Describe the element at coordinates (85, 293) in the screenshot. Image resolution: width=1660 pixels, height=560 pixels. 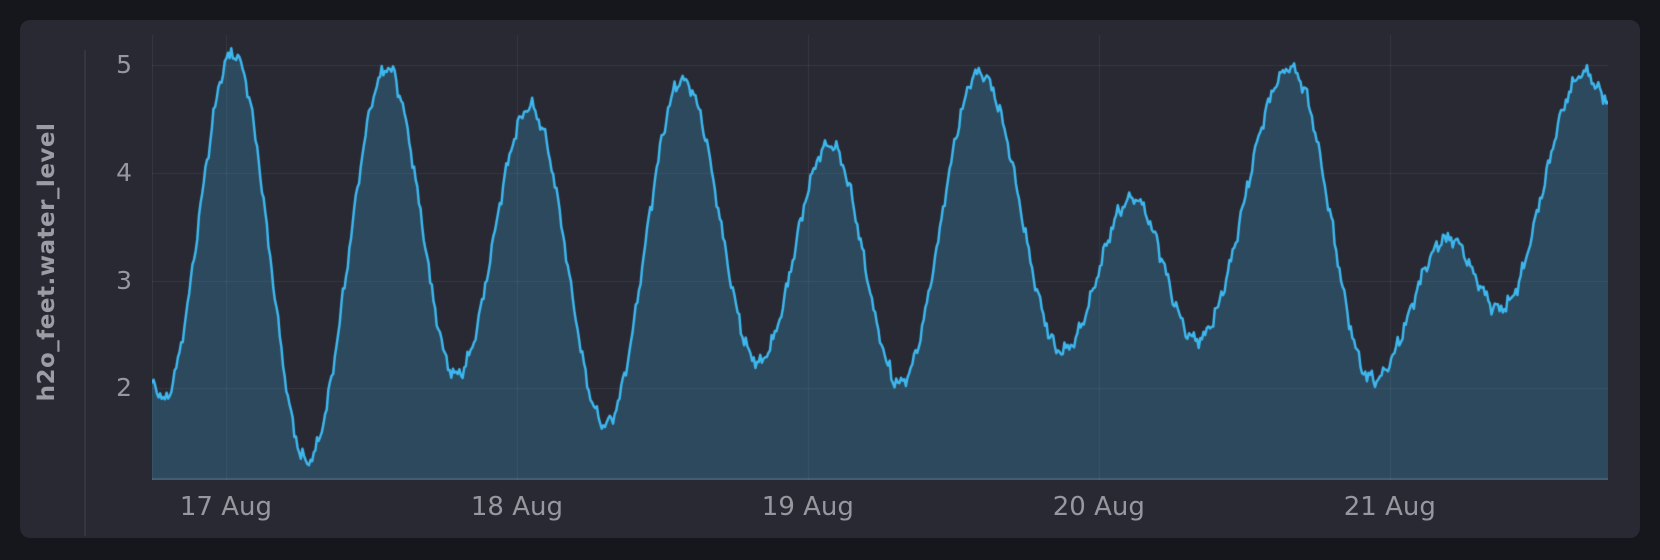
I see `y-axis-separator-line` at that location.